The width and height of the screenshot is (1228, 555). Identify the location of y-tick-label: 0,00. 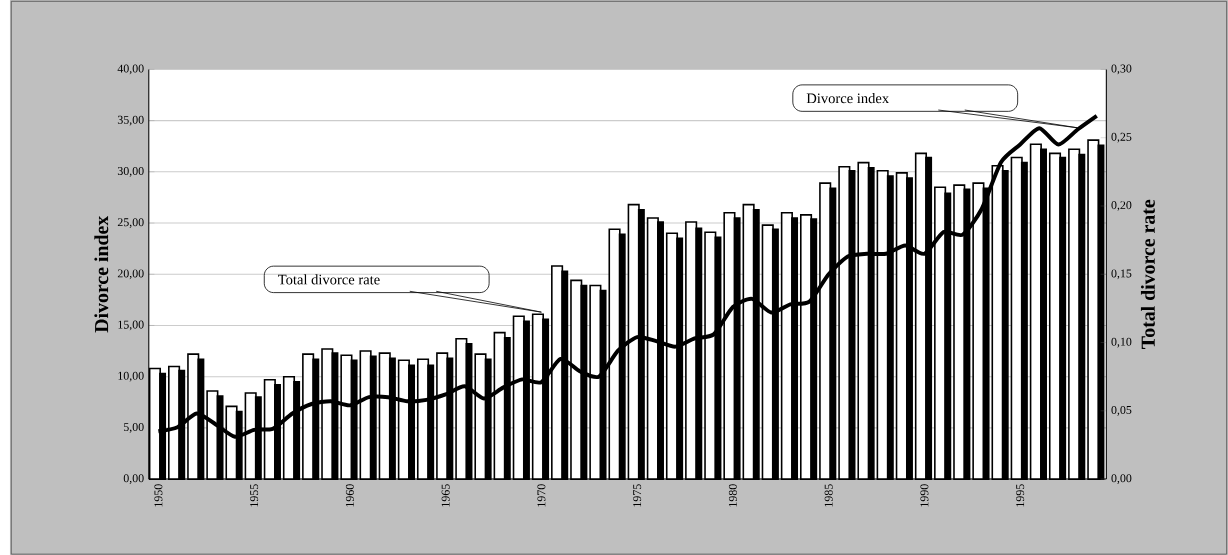
(133, 478).